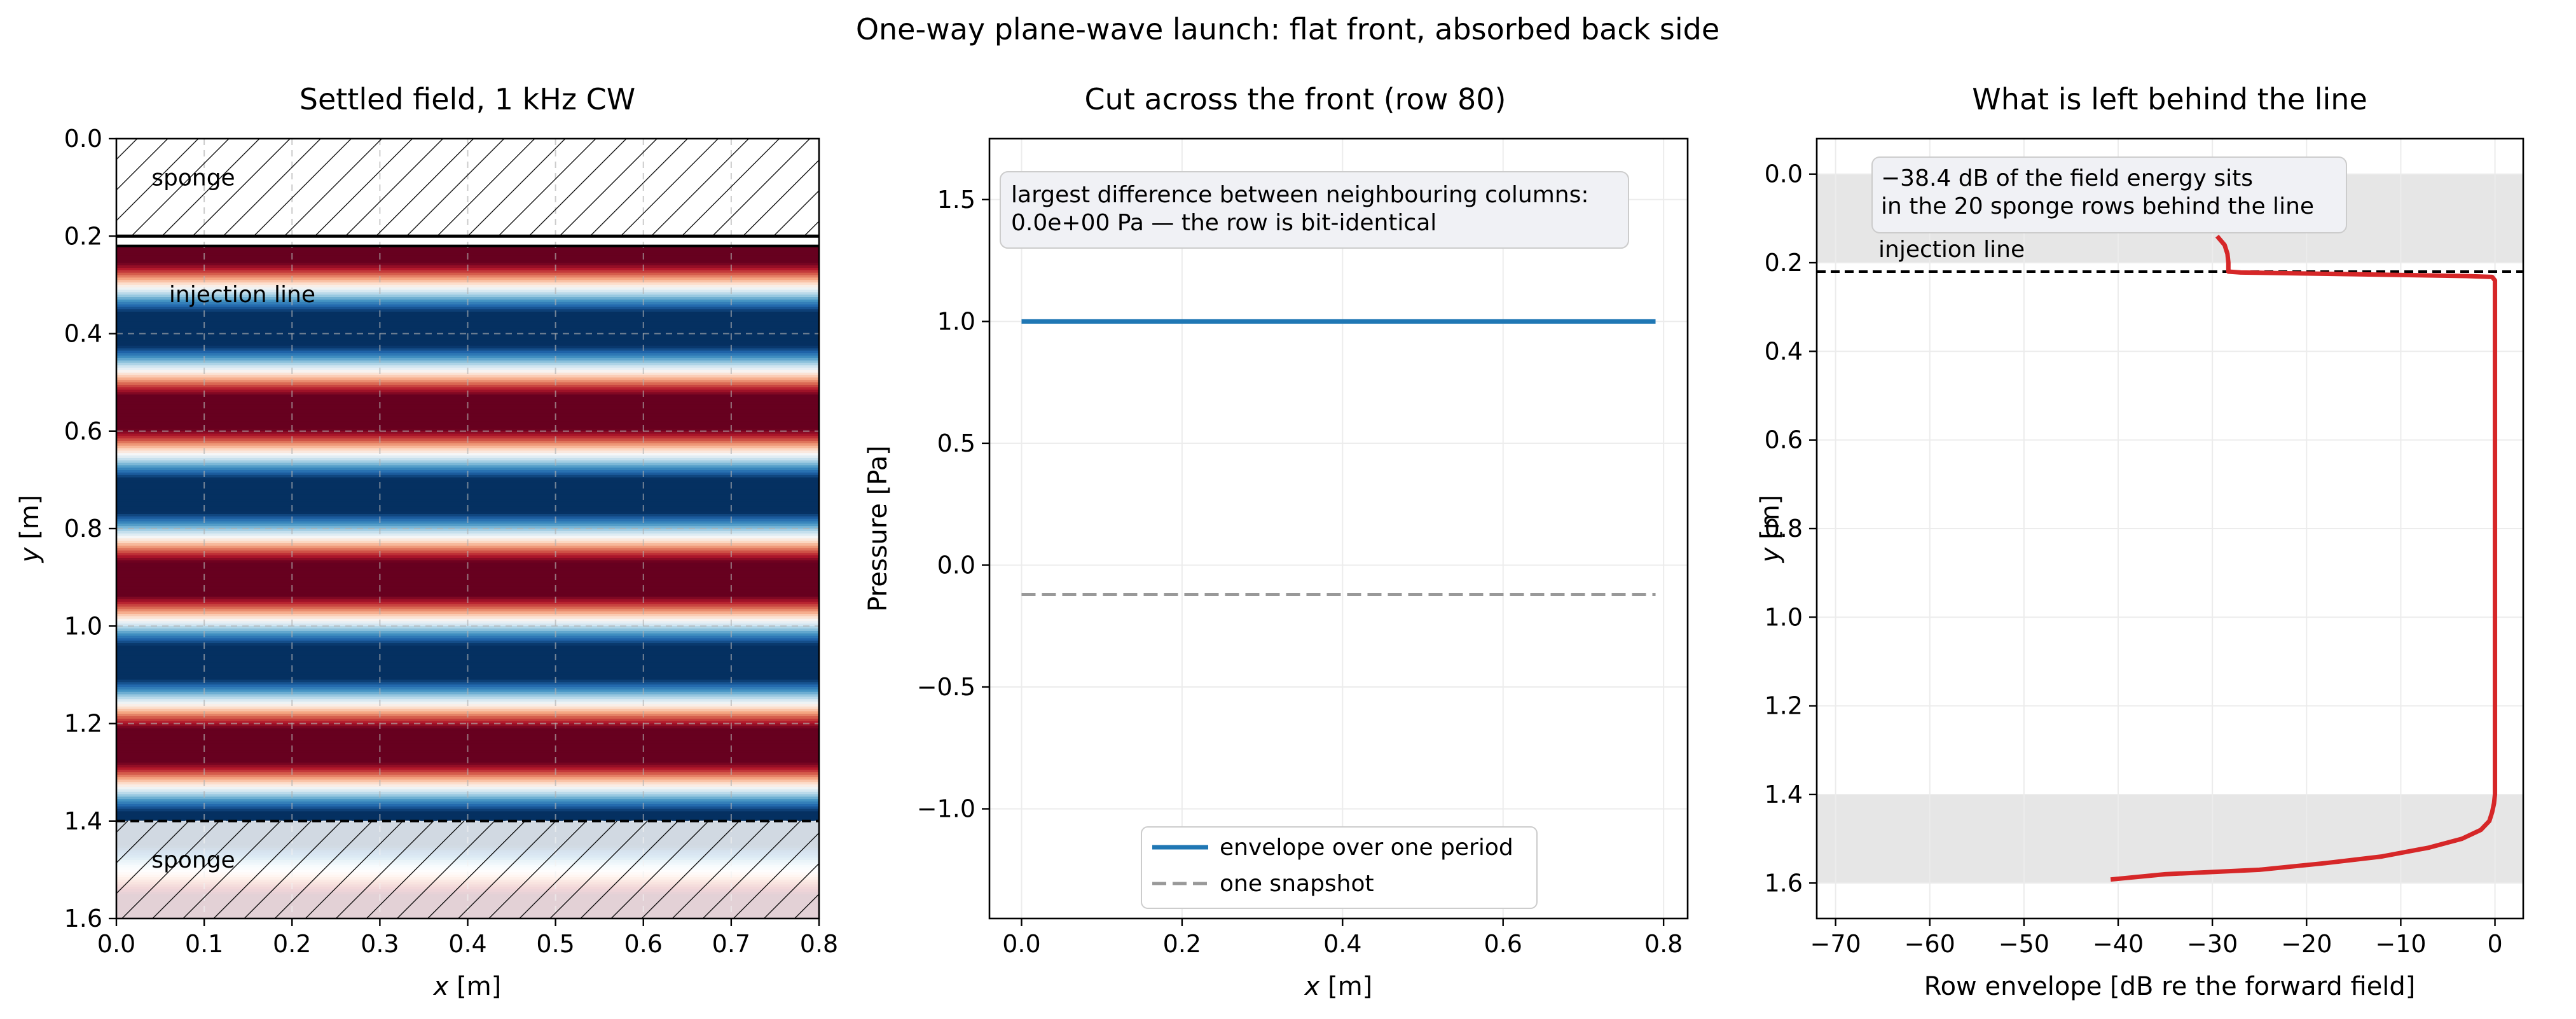 The image size is (2576, 1019). What do you see at coordinates (2024, 944) in the screenshot?
I see `x-tick-label: −50` at bounding box center [2024, 944].